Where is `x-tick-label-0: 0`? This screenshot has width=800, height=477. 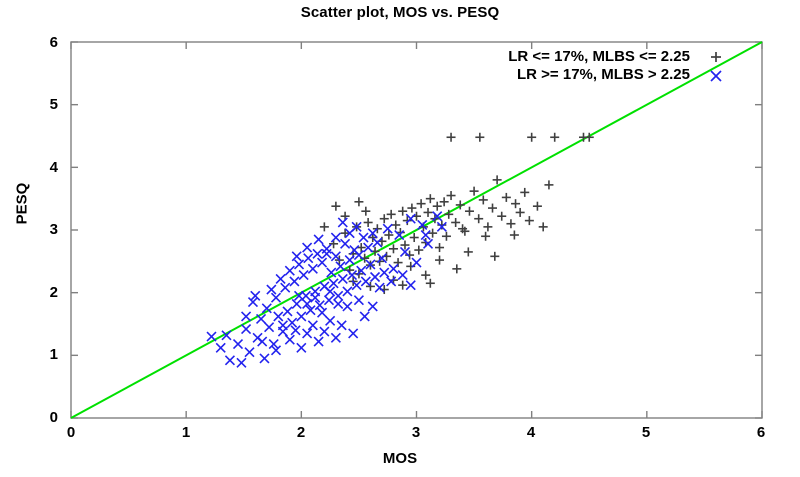
x-tick-label-0: 0 is located at coordinates (71, 432).